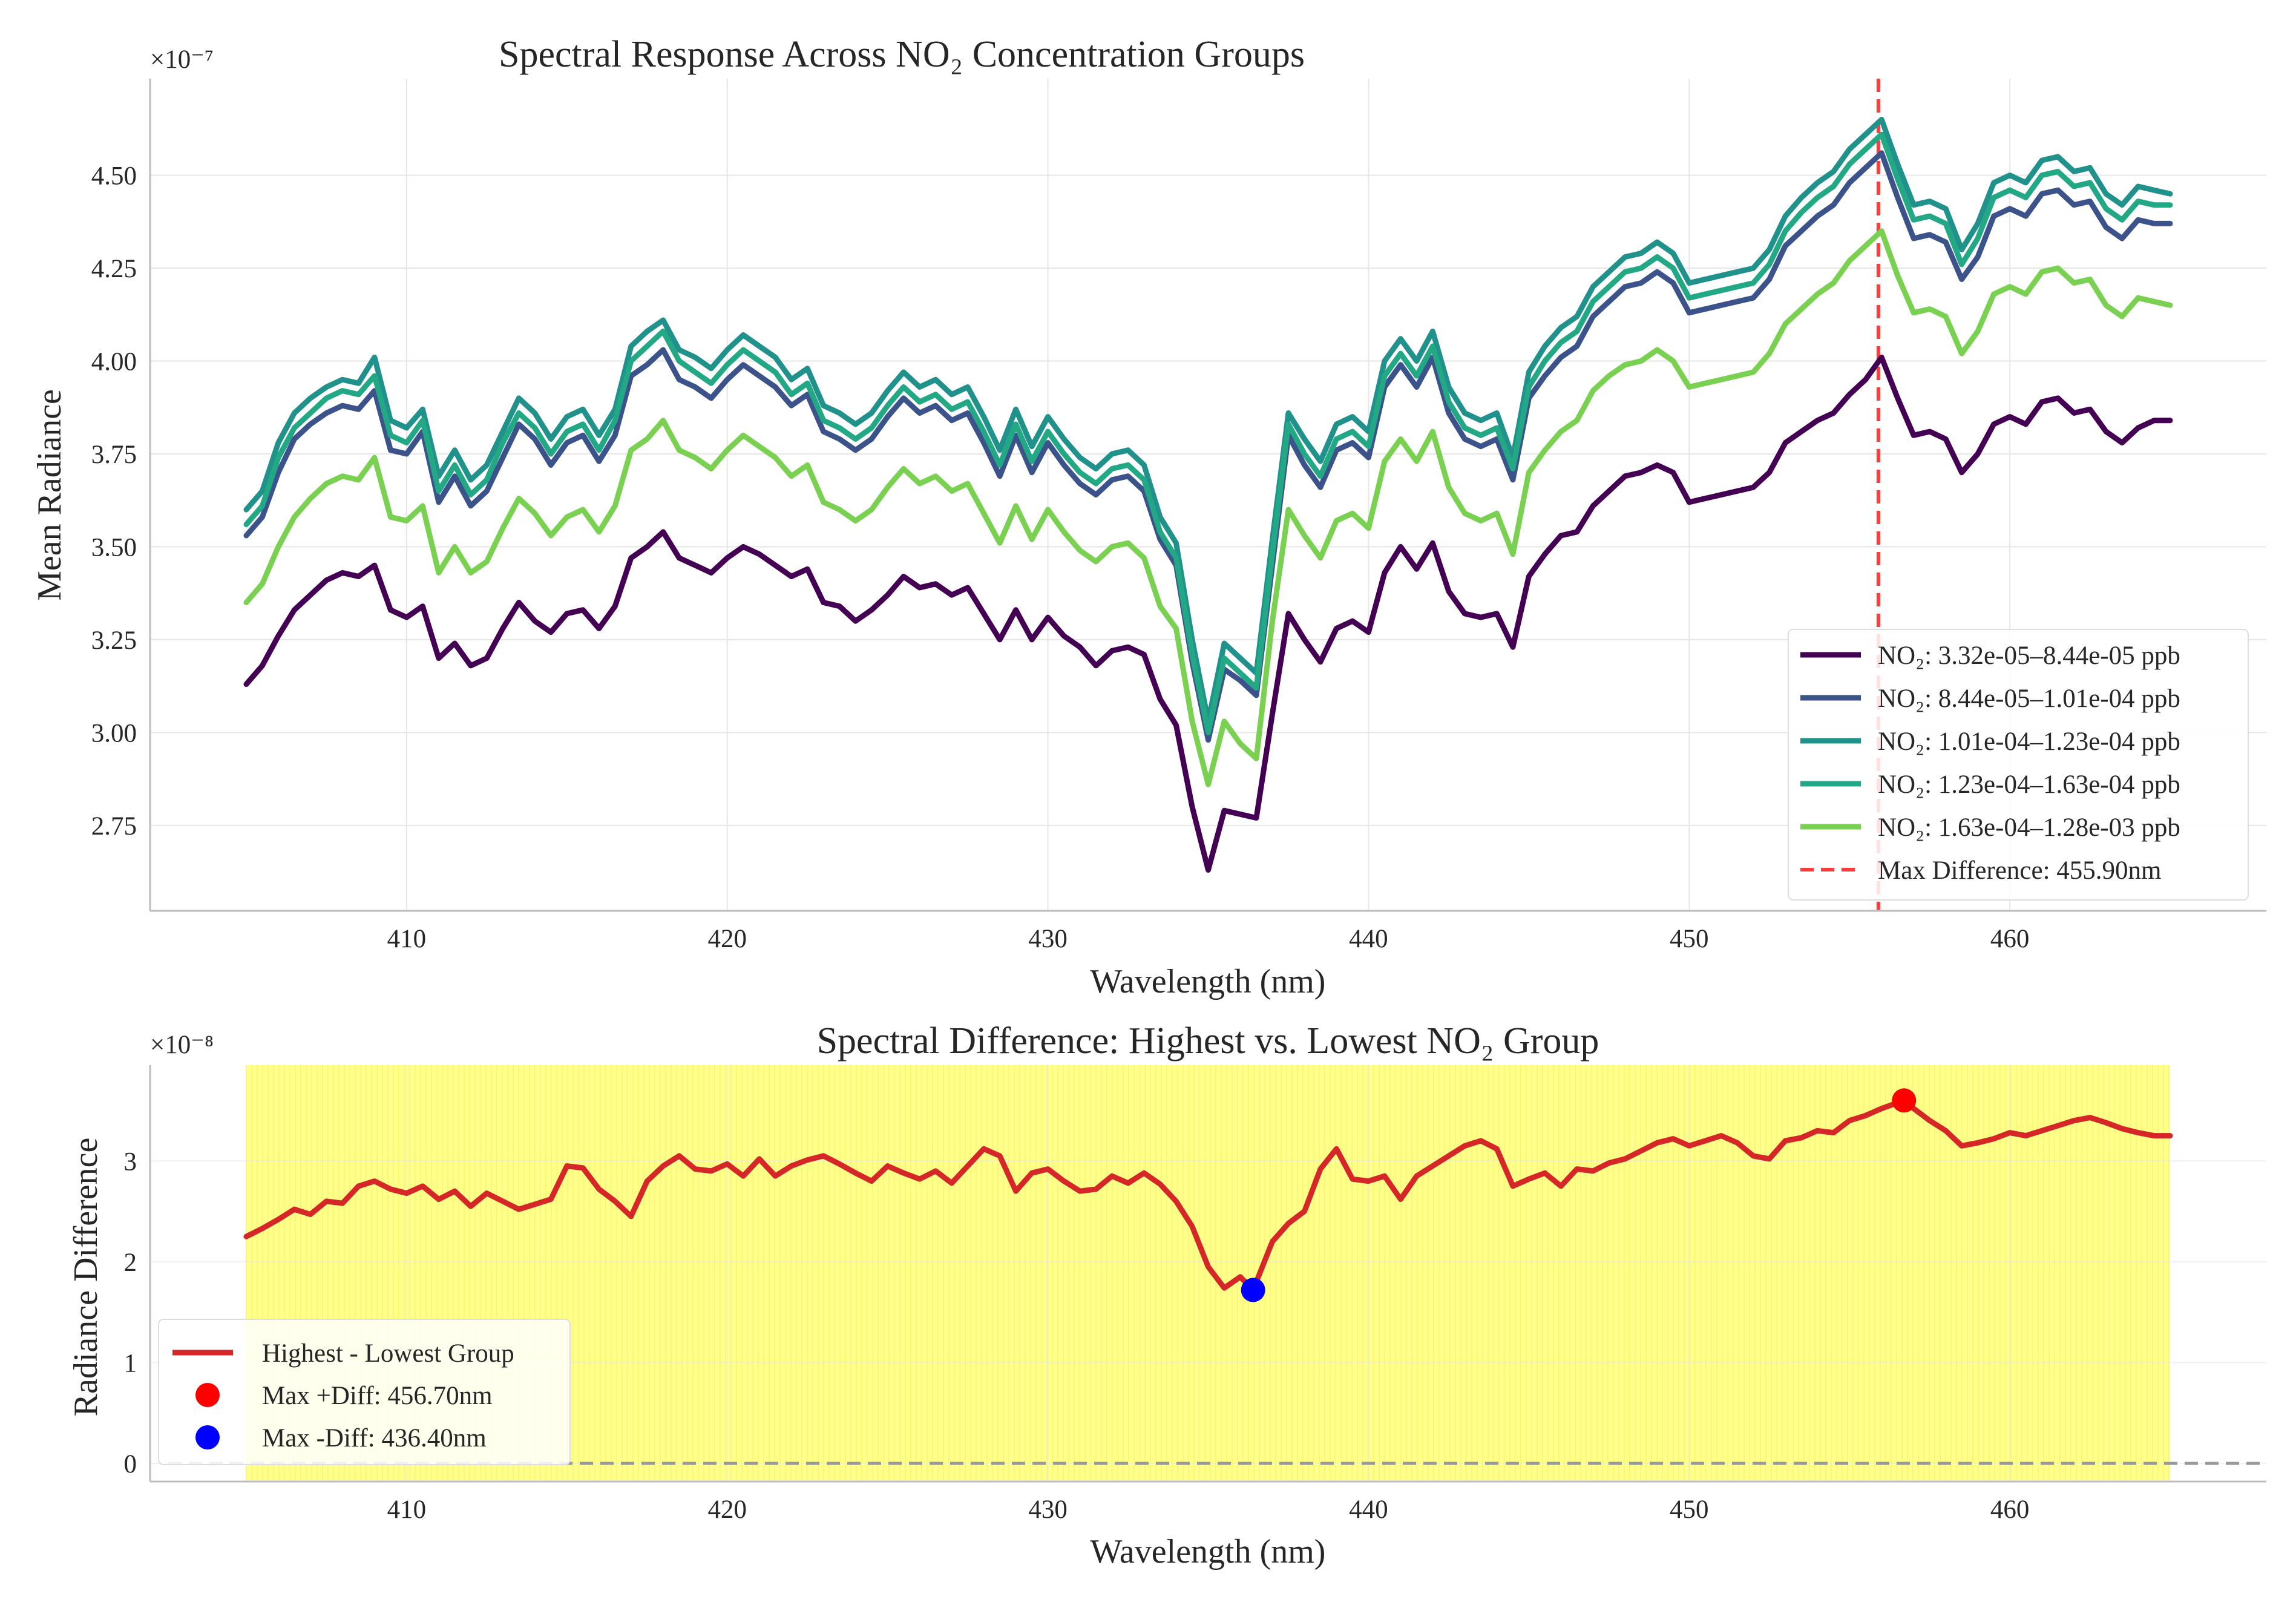  Describe the element at coordinates (1208, 939) in the screenshot. I see `top-x-ticks: 410 420 430 440 450 460` at that location.